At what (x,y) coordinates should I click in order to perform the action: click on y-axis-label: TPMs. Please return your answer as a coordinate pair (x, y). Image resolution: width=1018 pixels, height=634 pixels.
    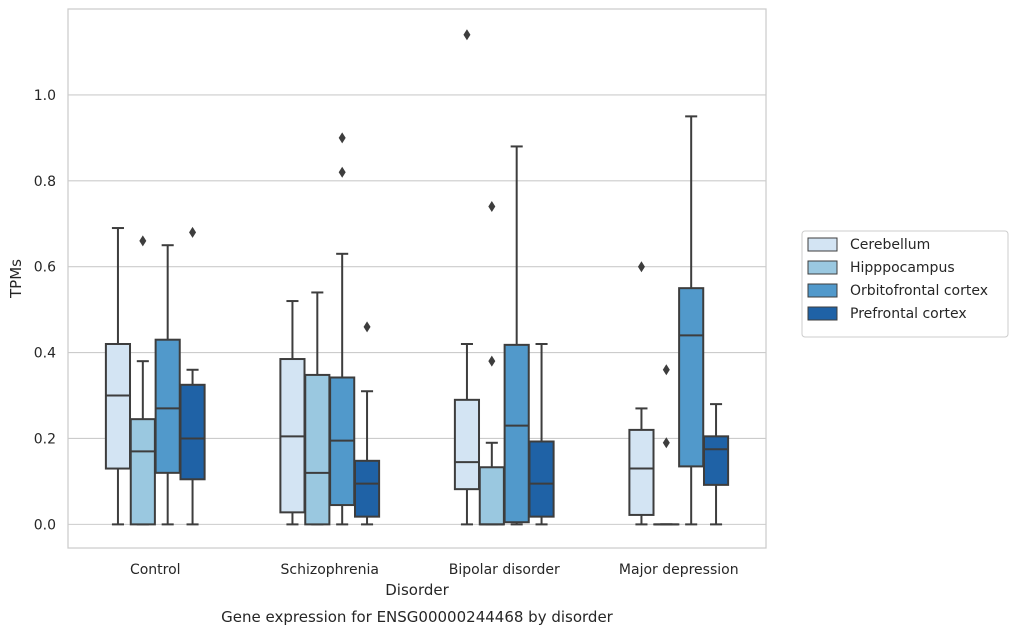
    Looking at the image, I should click on (16, 279).